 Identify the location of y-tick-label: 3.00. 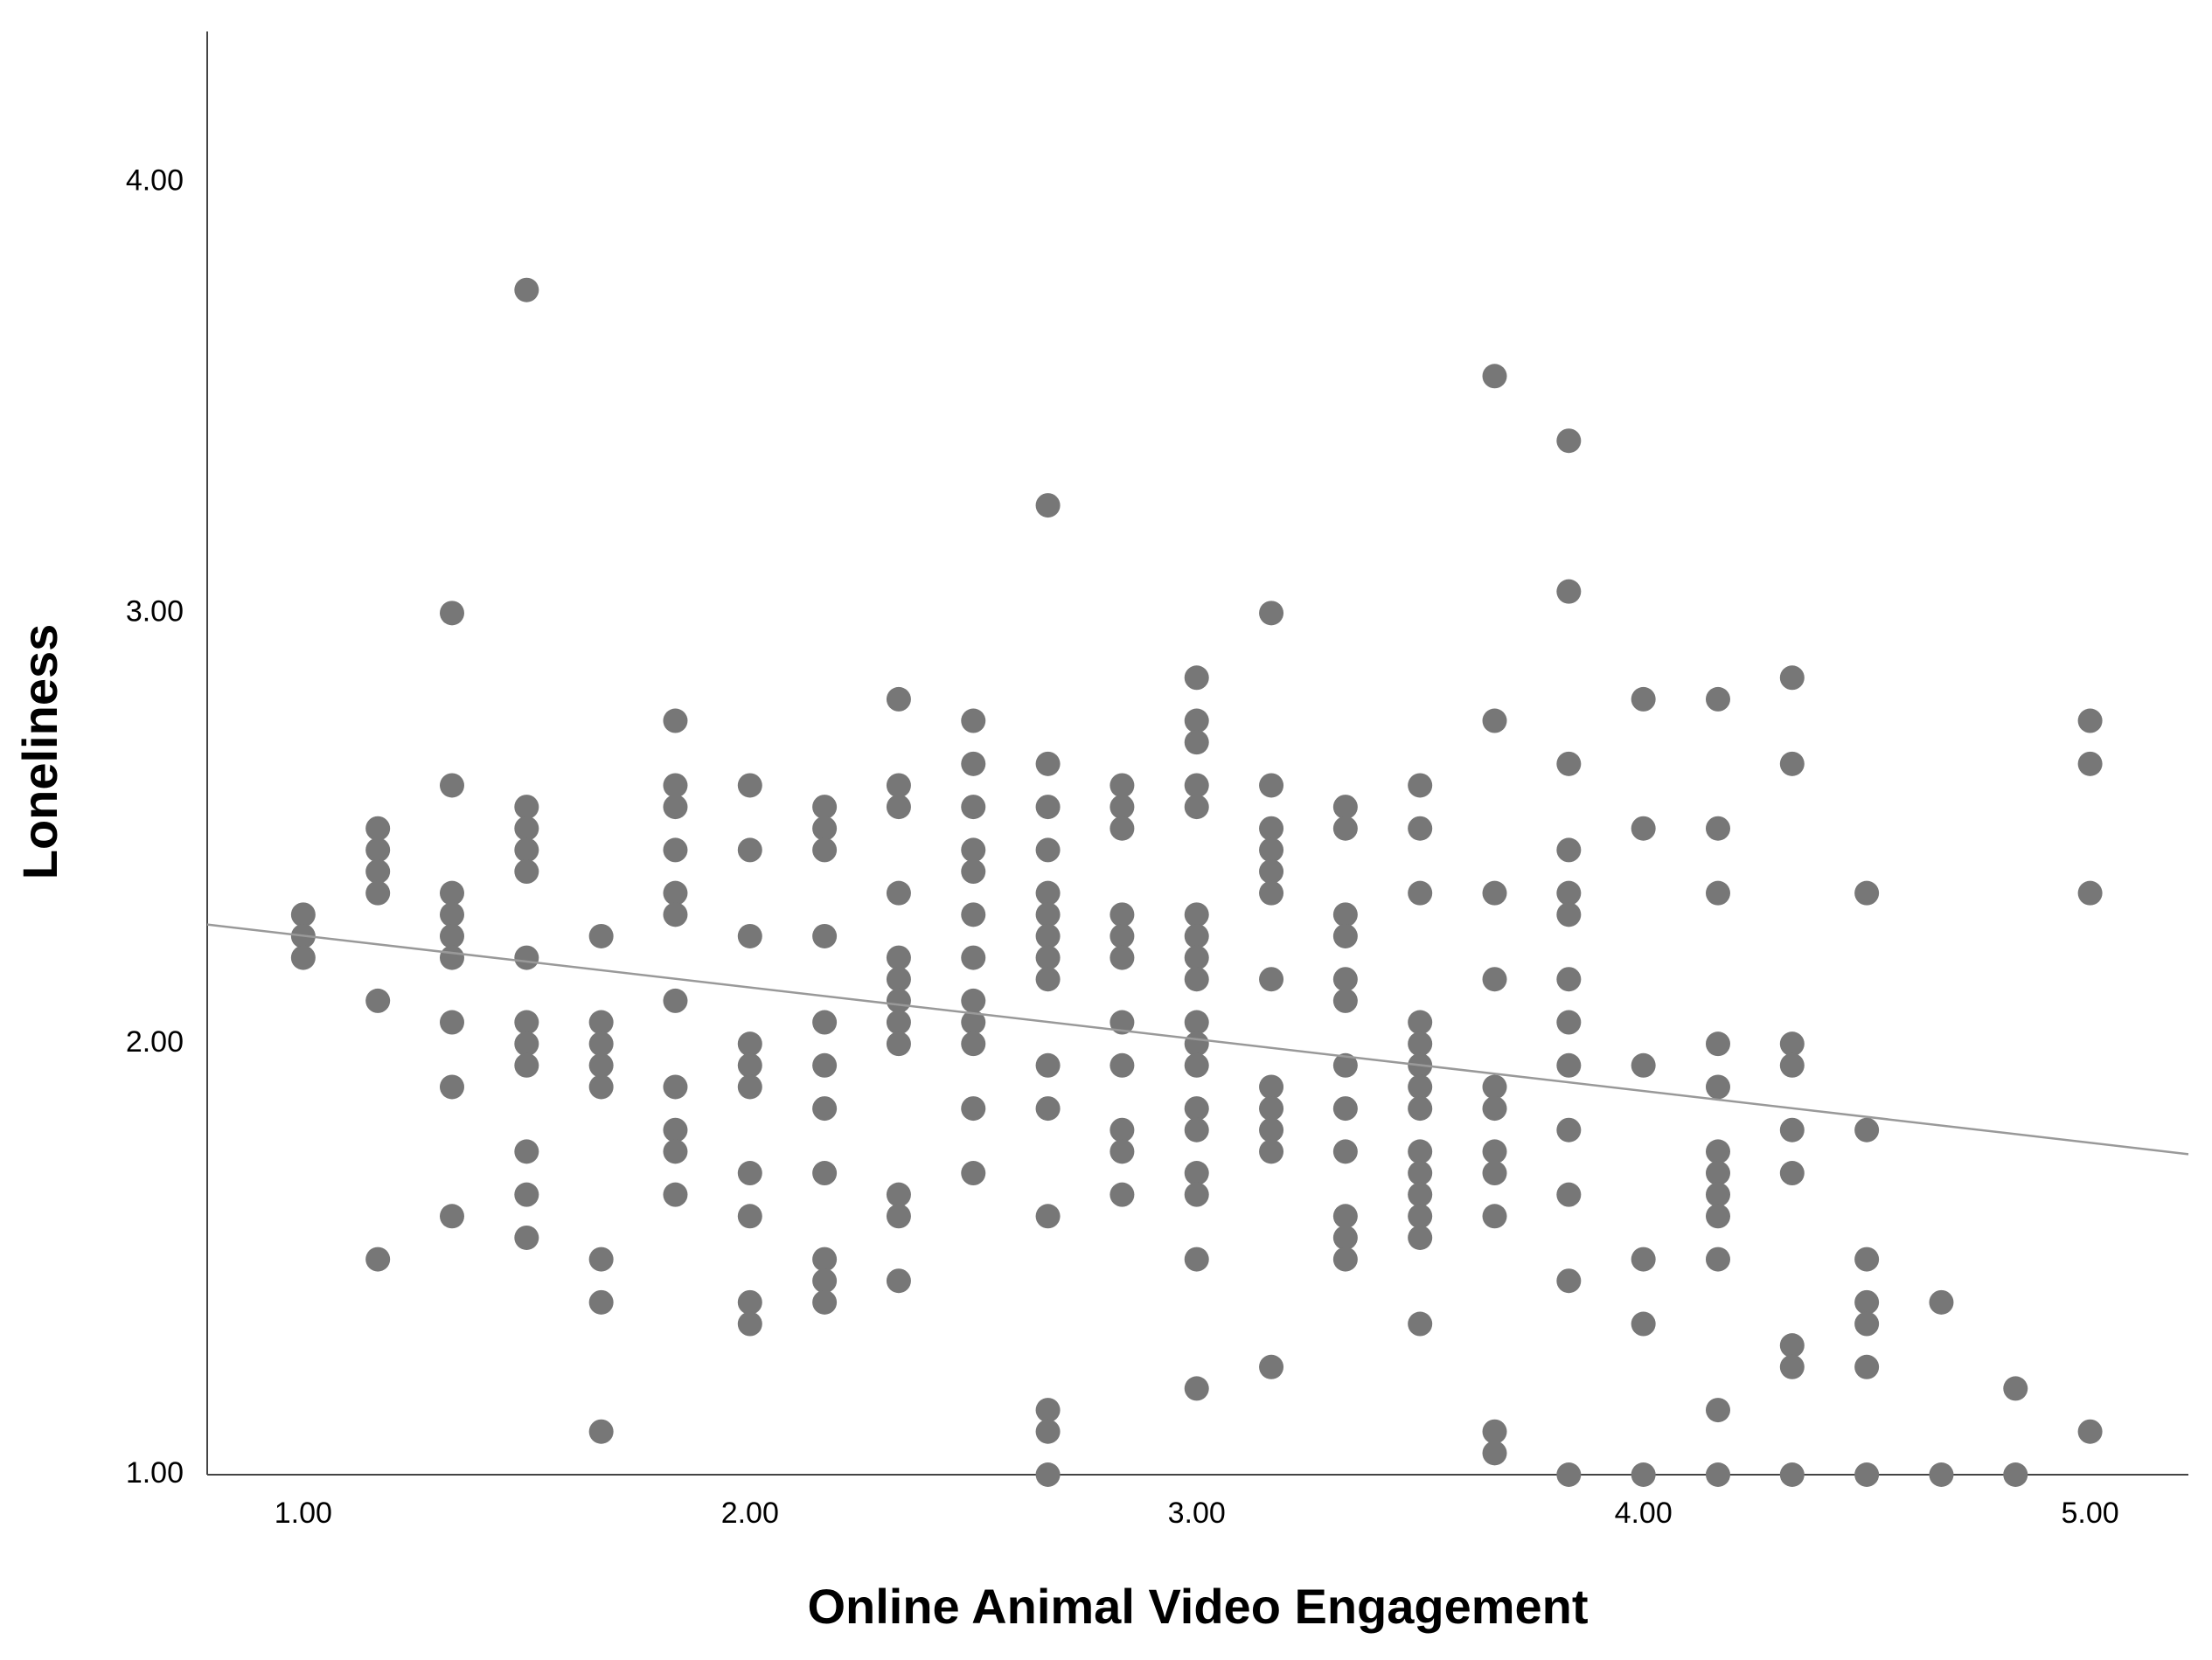
(155, 611).